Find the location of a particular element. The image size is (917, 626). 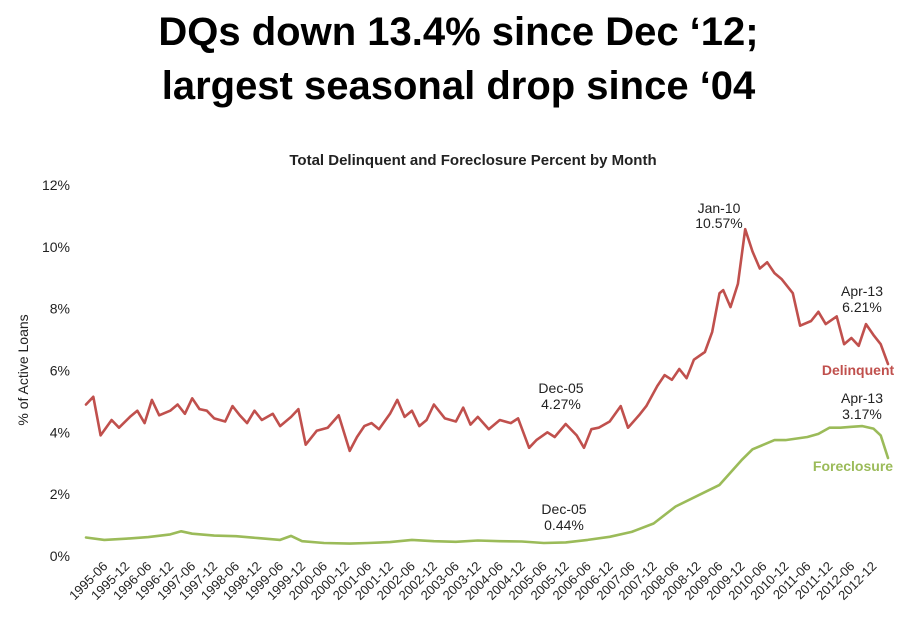

y-axis-label: % of Active Loans is located at coordinates (23, 369).